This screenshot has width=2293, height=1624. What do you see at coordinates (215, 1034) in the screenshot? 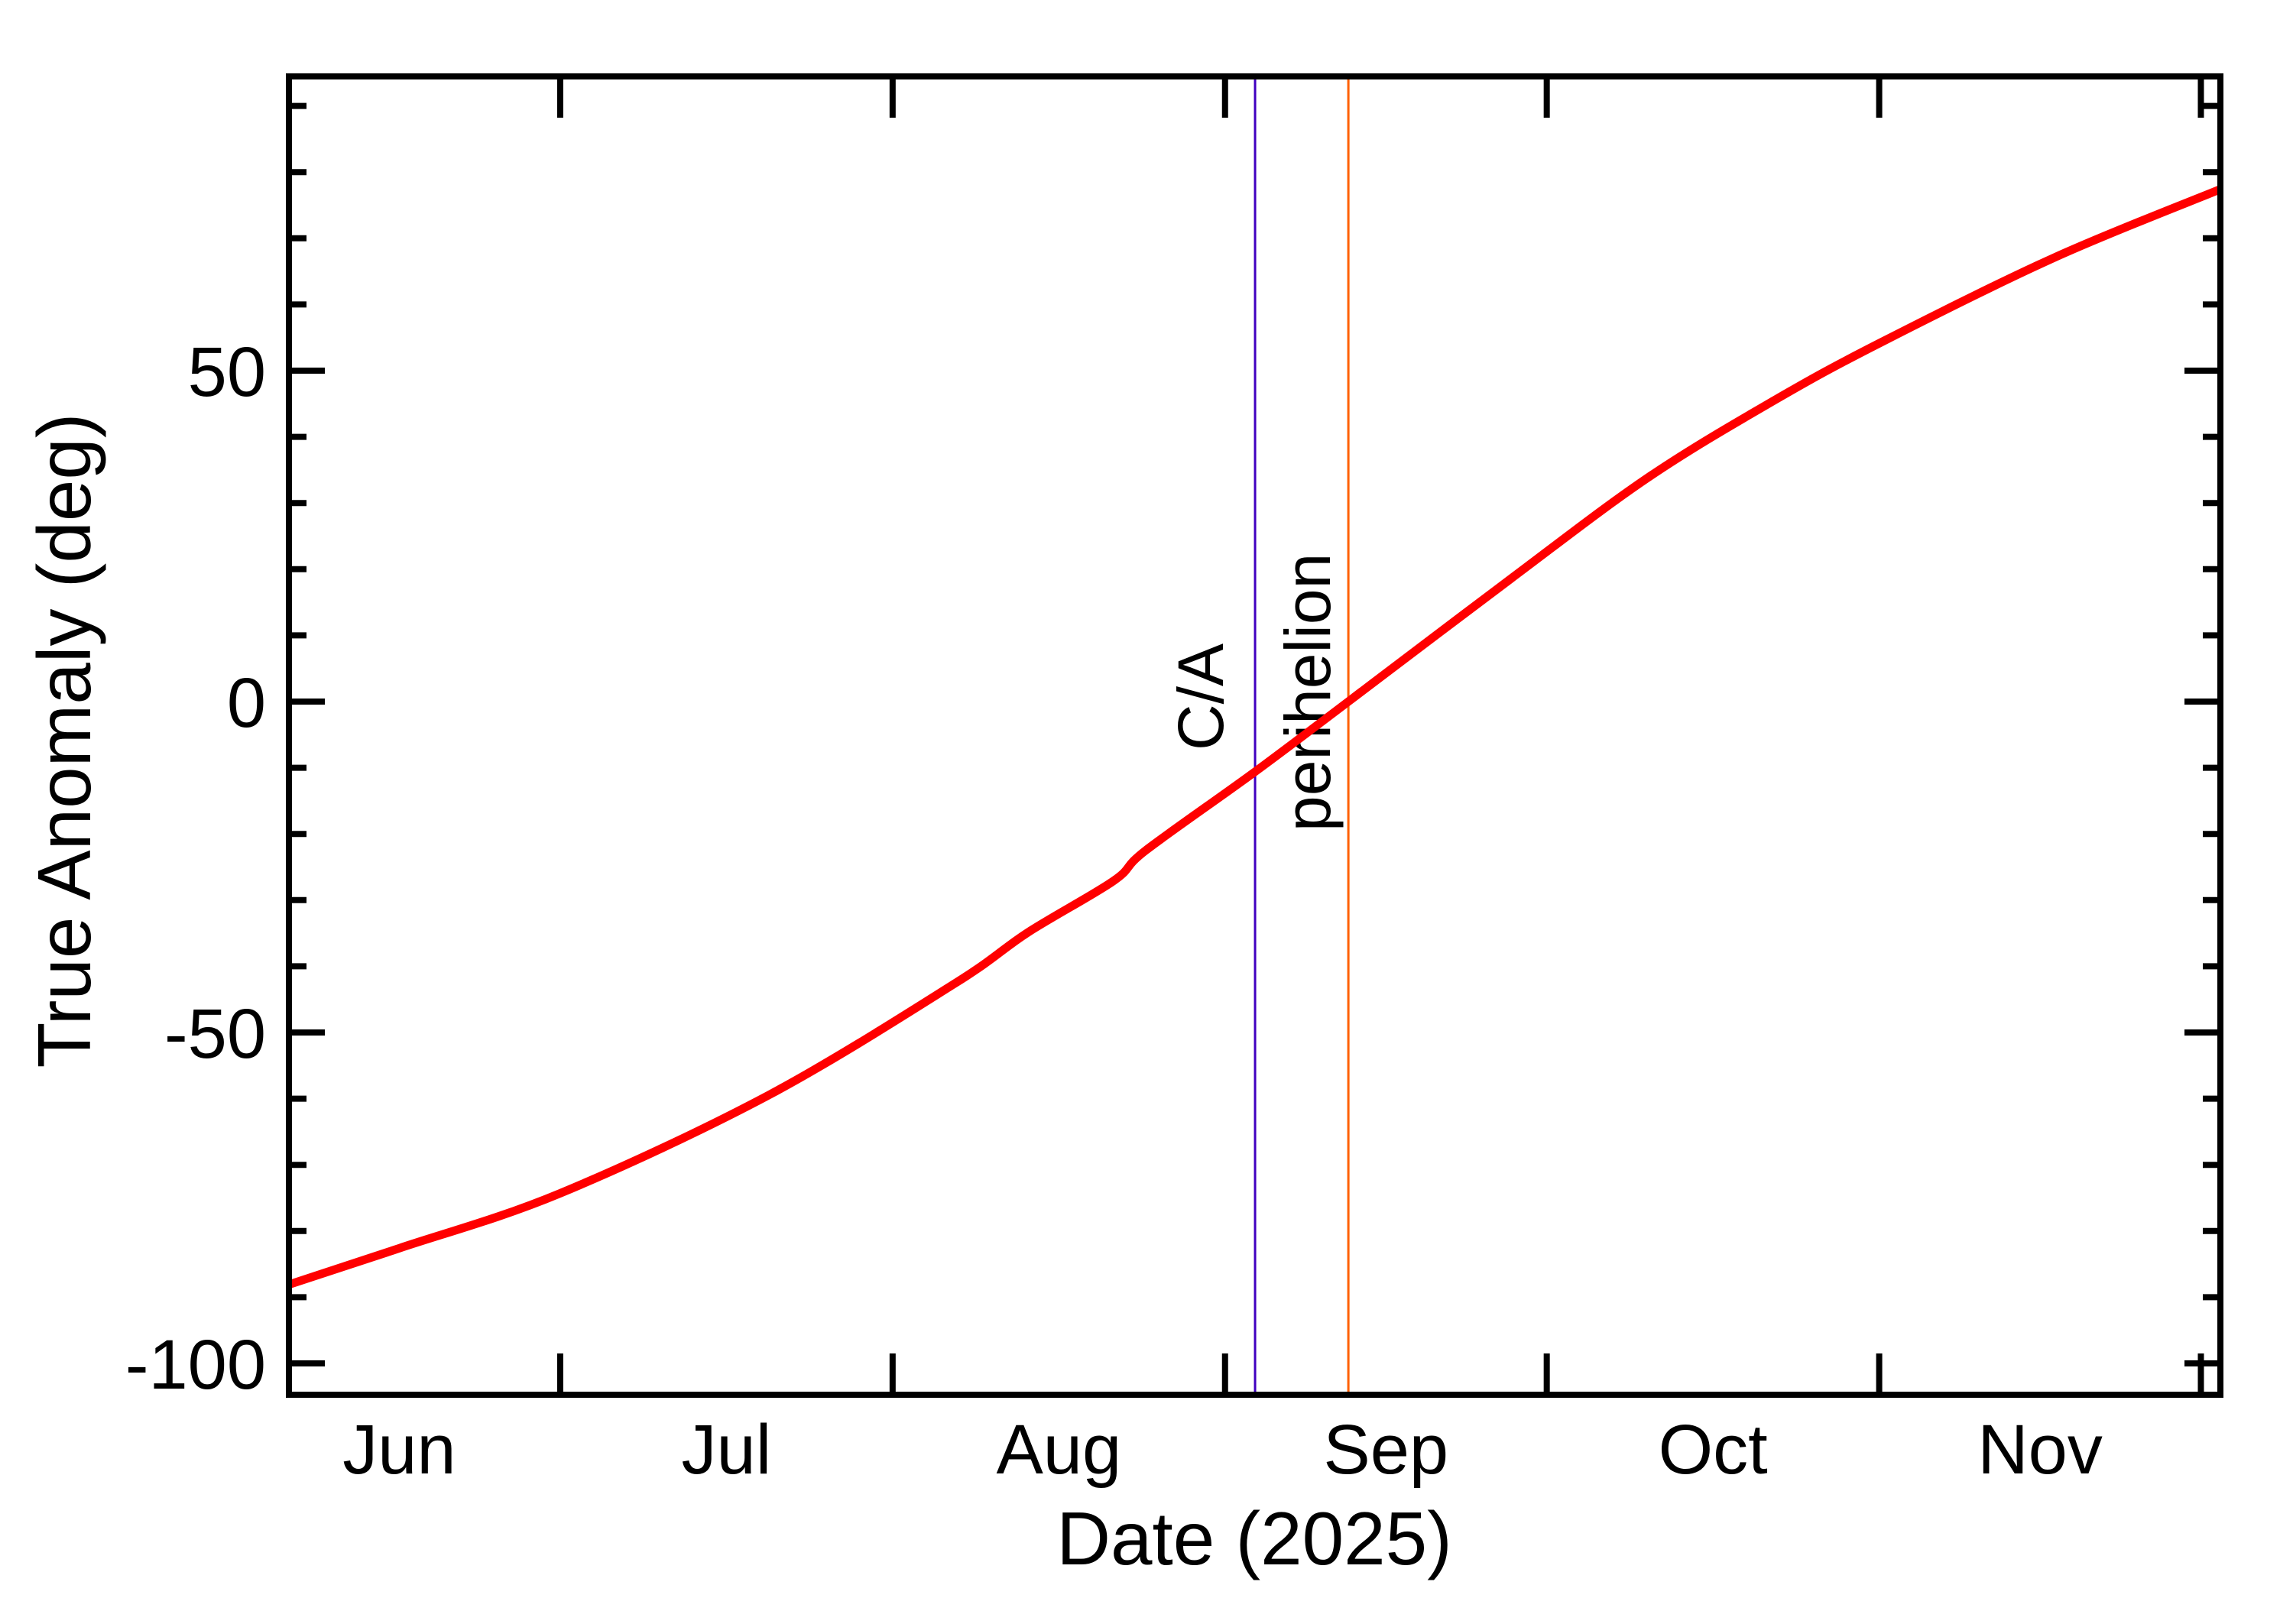
I see `y-tick-label: -50` at bounding box center [215, 1034].